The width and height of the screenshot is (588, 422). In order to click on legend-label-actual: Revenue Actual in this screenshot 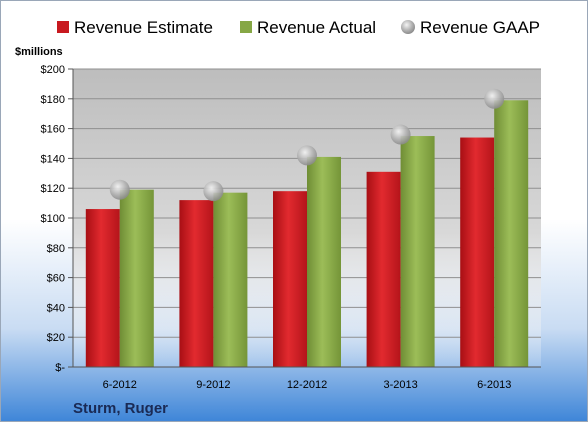, I will do `click(316, 27)`.